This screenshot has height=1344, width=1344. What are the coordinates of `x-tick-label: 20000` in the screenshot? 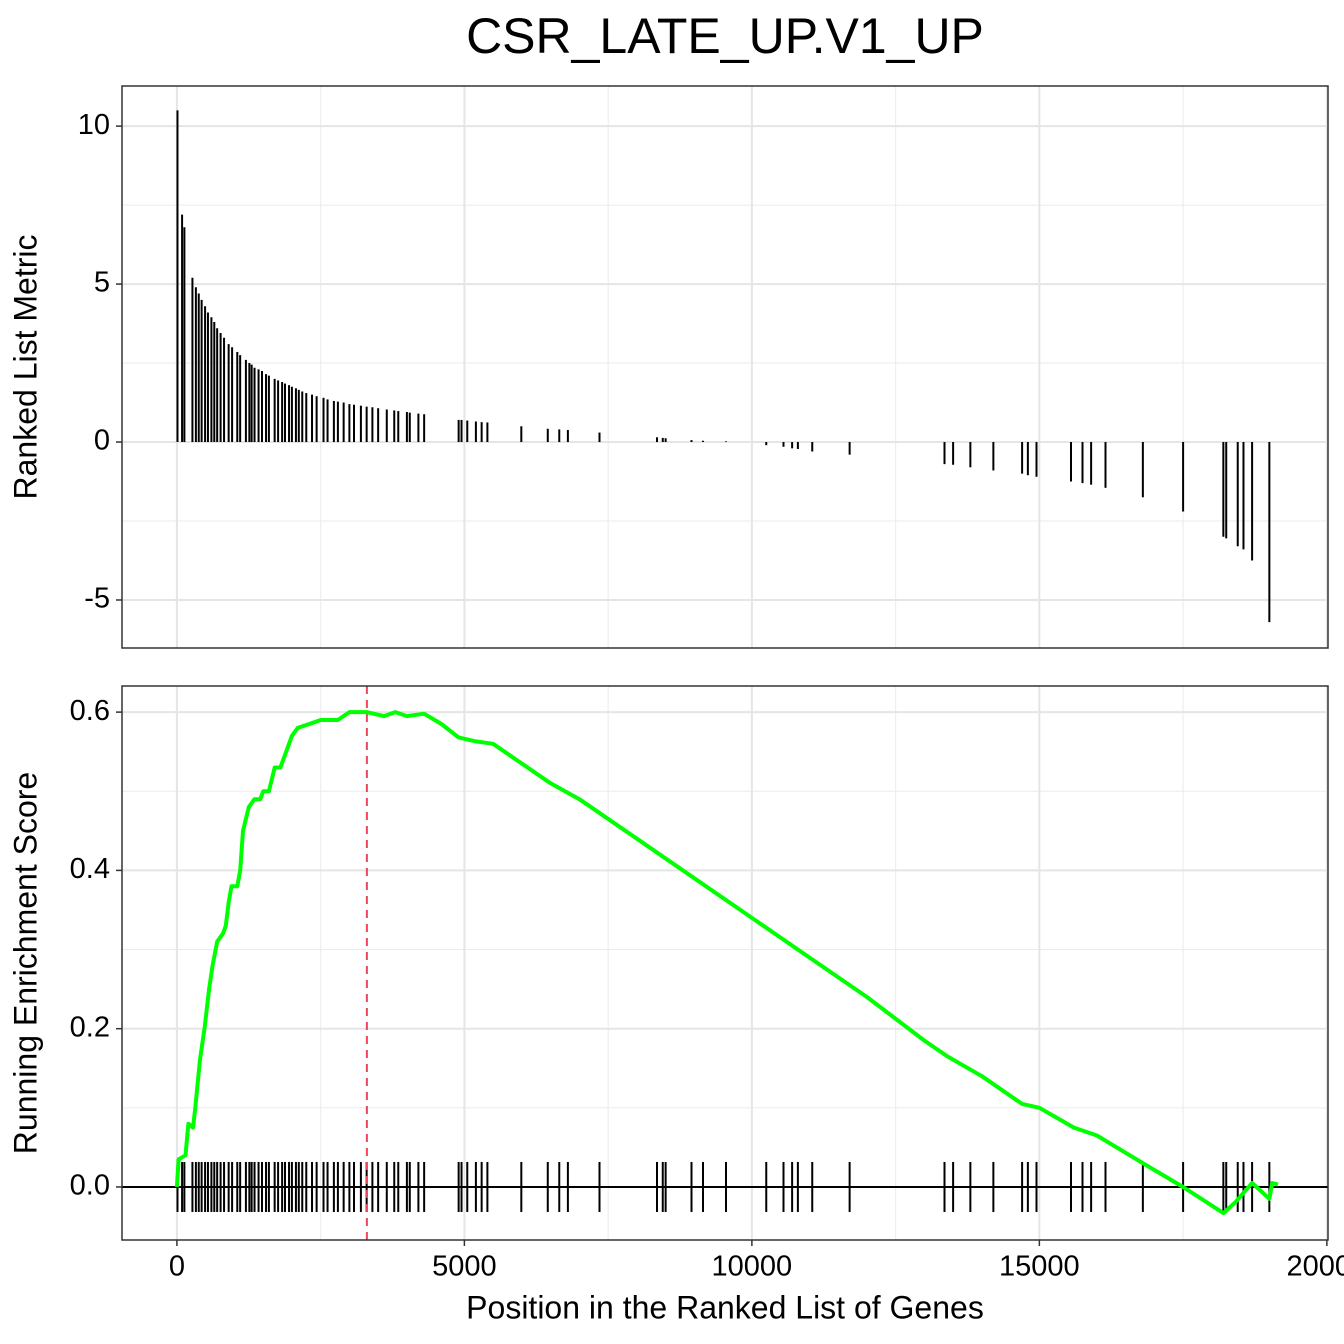 It's located at (1315, 1267).